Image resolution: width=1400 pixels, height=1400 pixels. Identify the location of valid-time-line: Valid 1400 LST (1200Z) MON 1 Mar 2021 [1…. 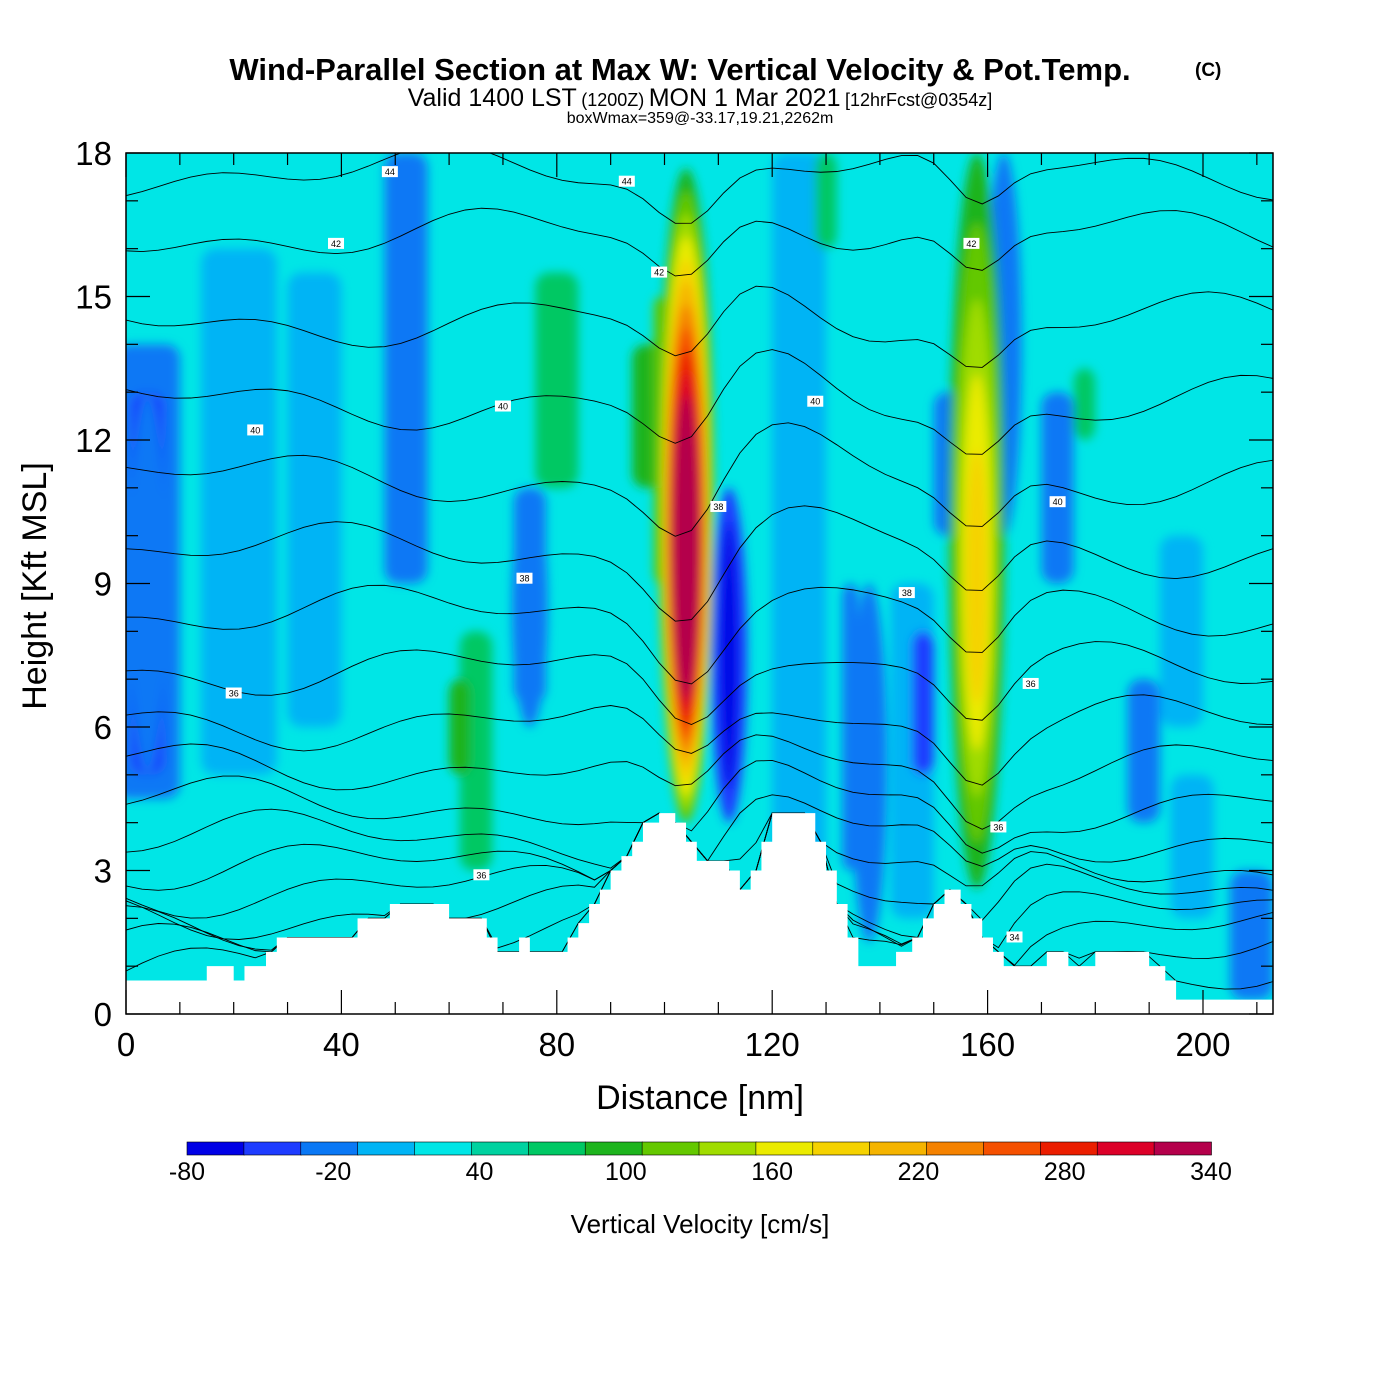
(700, 98).